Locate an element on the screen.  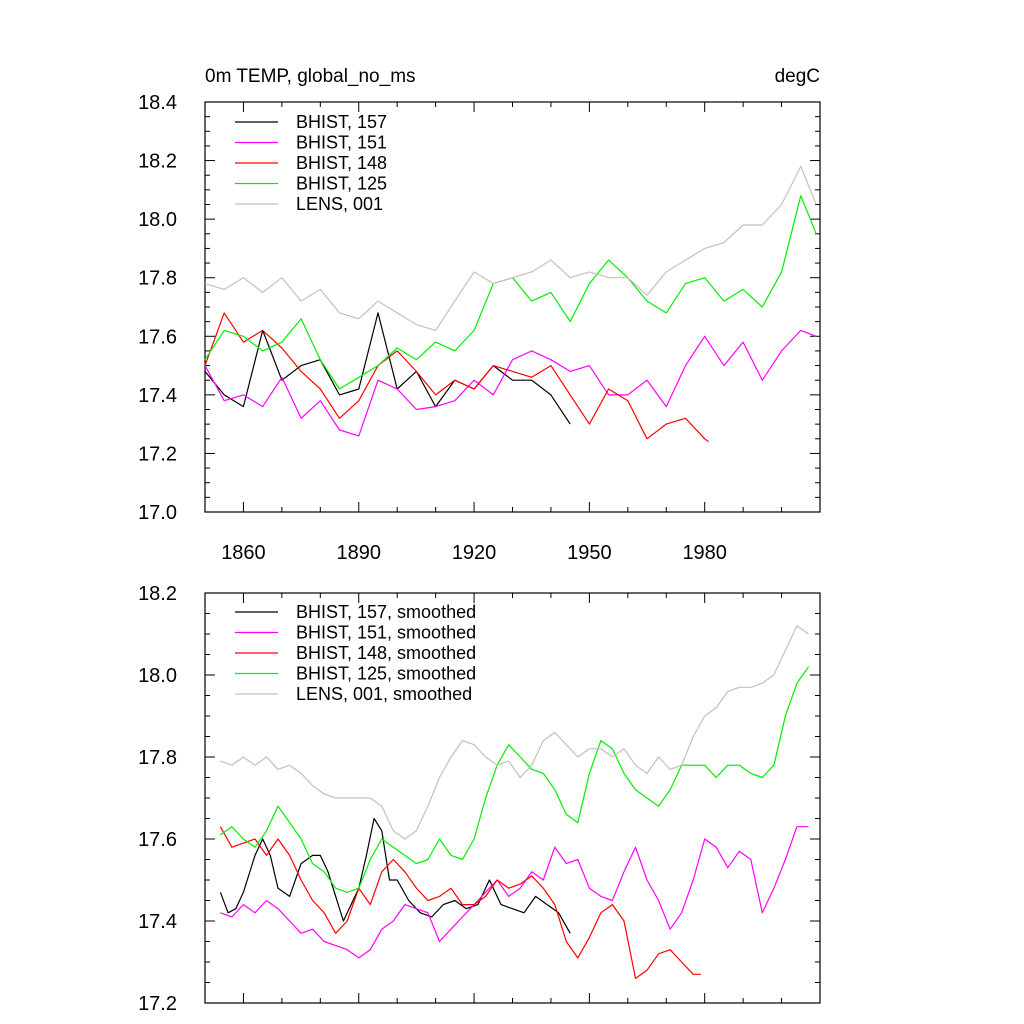
x-tick-label: 1890 is located at coordinates (359, 553).